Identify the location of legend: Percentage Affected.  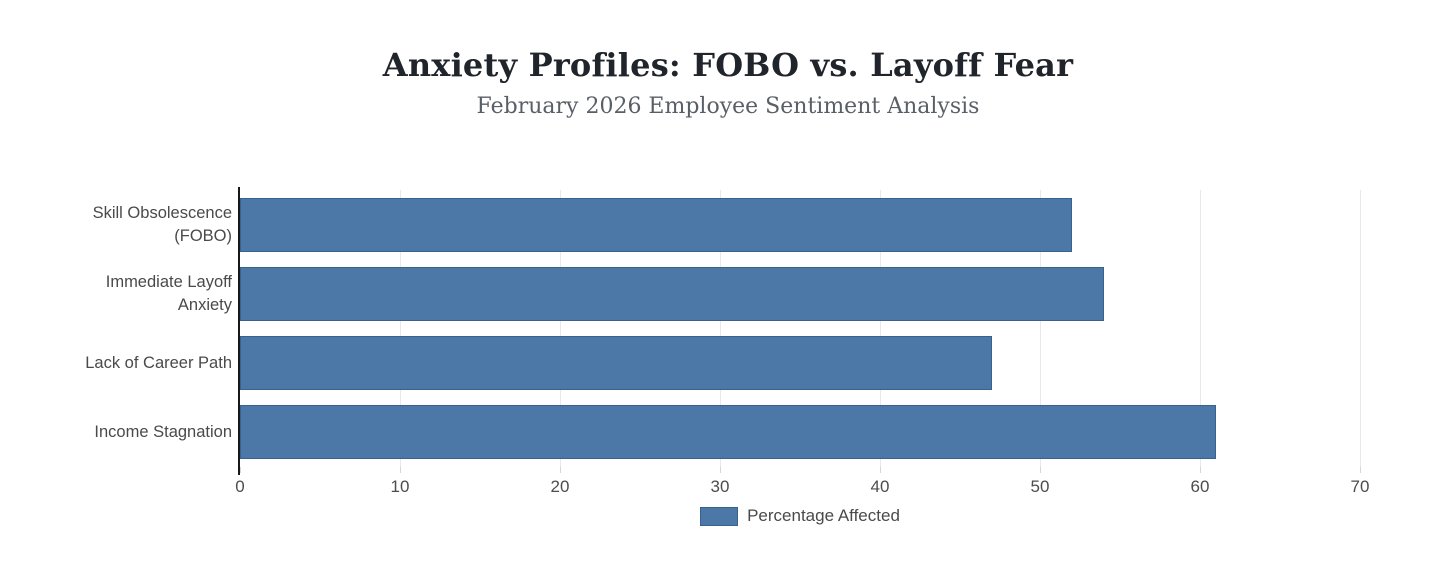
(800, 516).